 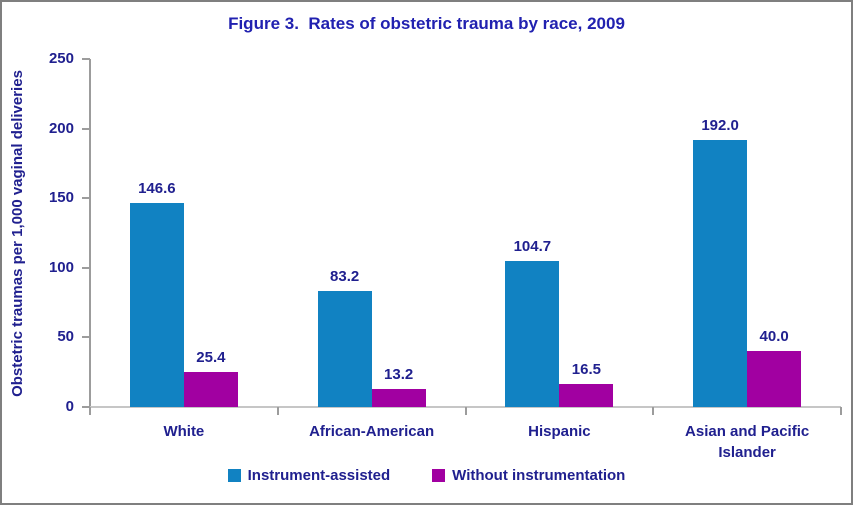 I want to click on y-axis-line, so click(x=90, y=233).